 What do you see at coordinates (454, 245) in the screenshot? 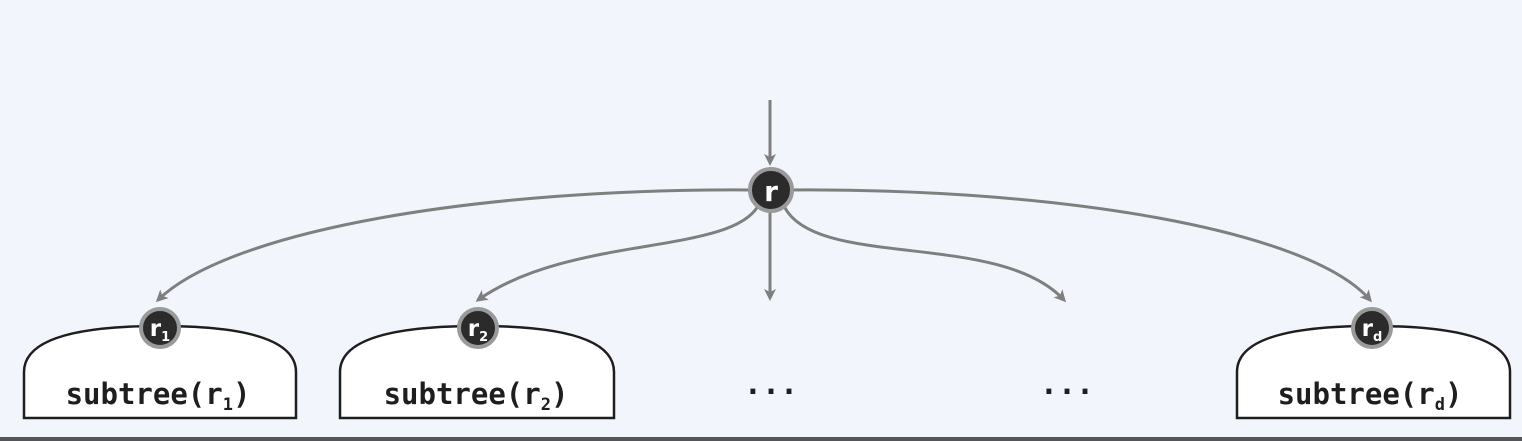
I see `edge-to-r1` at bounding box center [454, 245].